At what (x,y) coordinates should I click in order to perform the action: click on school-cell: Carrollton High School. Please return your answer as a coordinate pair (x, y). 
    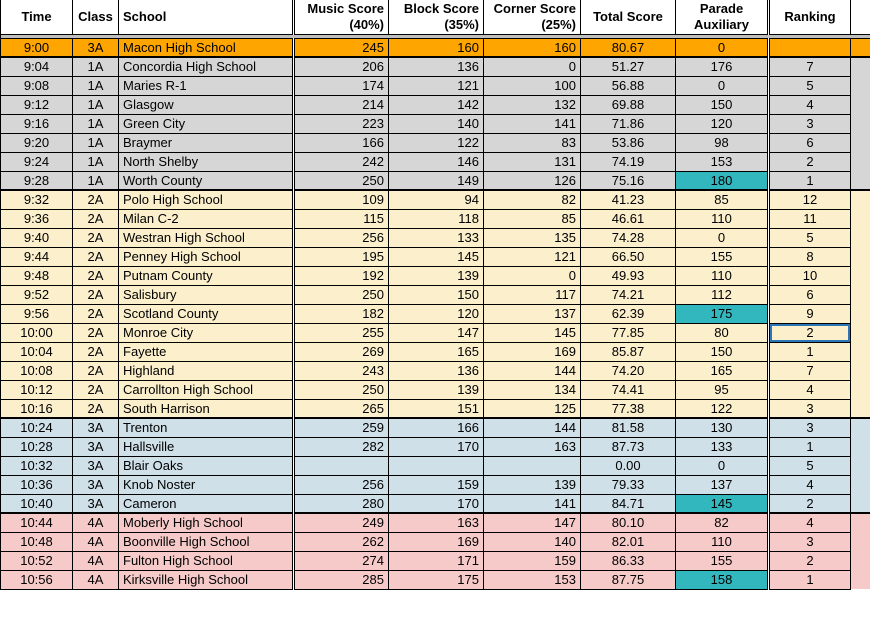
    Looking at the image, I should click on (206, 389).